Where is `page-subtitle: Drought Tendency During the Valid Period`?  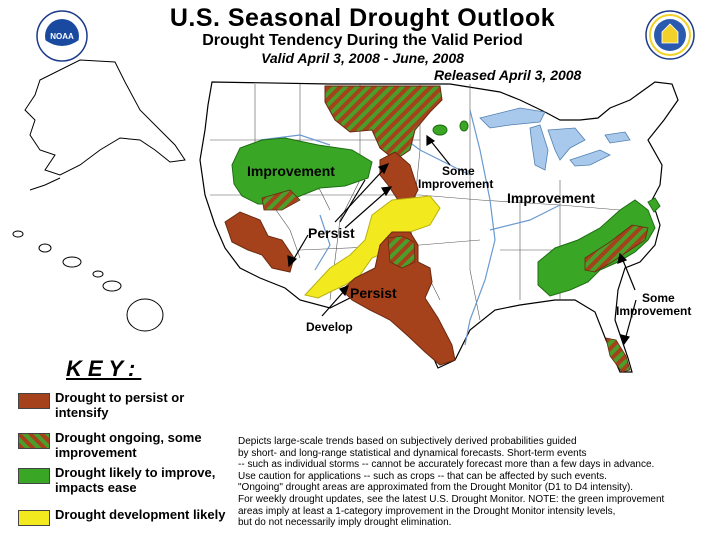 page-subtitle: Drought Tendency During the Valid Period is located at coordinates (362, 40).